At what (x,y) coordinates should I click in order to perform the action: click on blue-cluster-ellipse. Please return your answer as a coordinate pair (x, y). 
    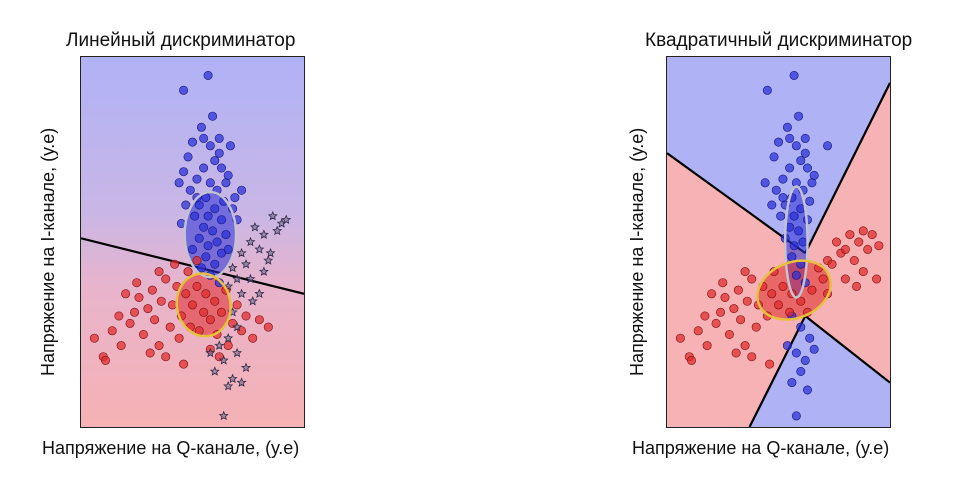
    Looking at the image, I should click on (210, 234).